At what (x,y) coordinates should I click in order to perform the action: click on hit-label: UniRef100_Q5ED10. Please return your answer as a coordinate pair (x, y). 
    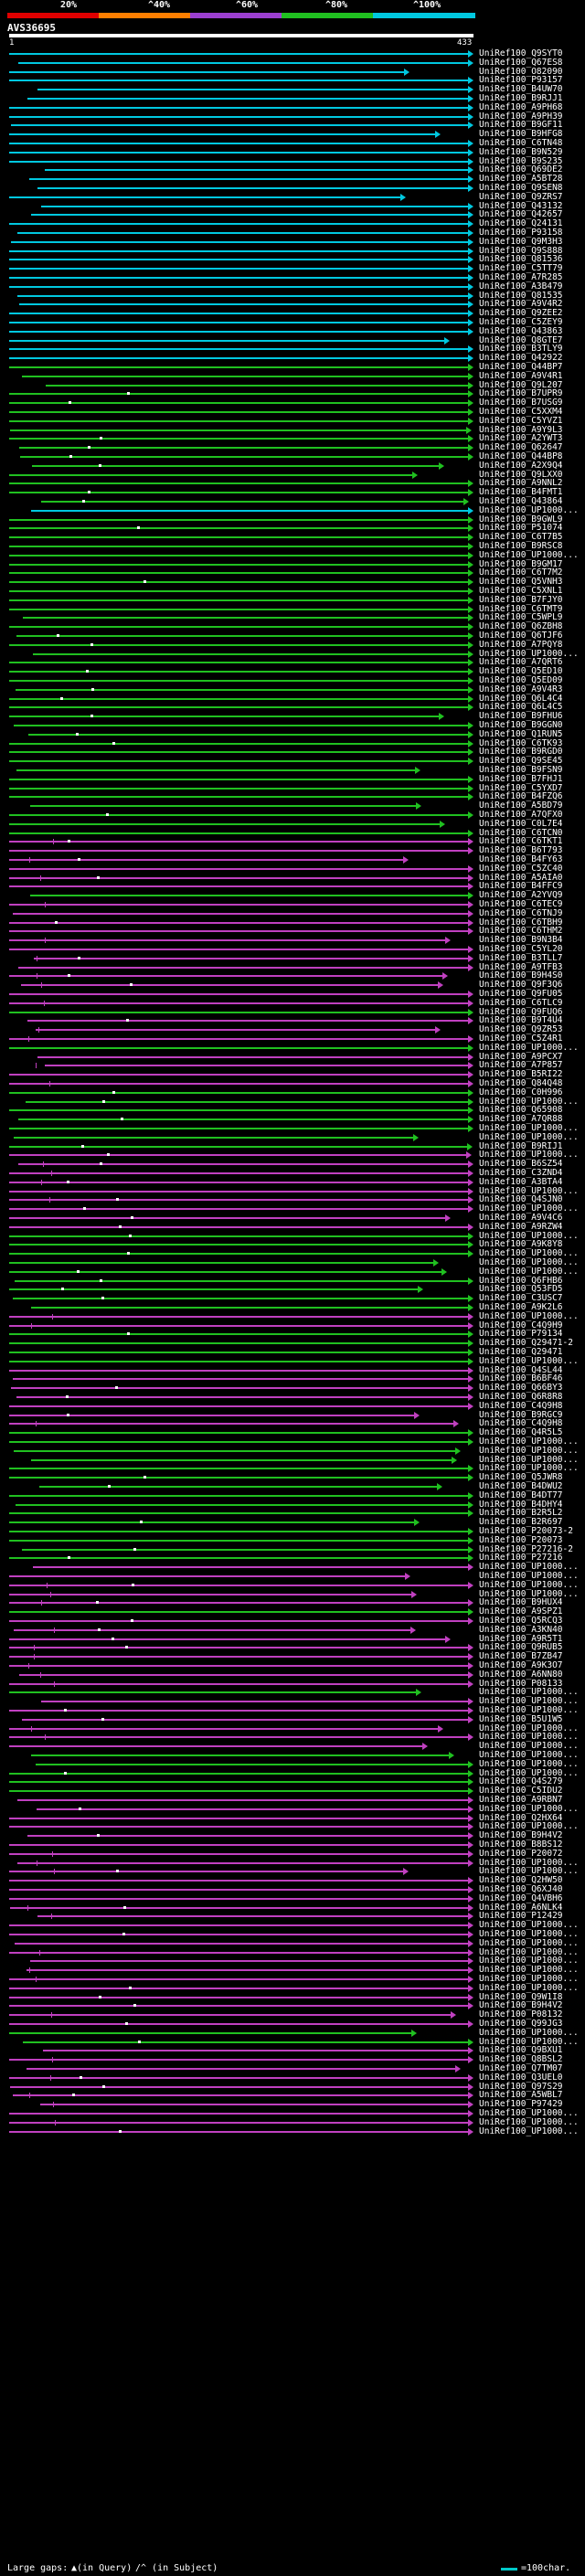
    Looking at the image, I should click on (521, 671).